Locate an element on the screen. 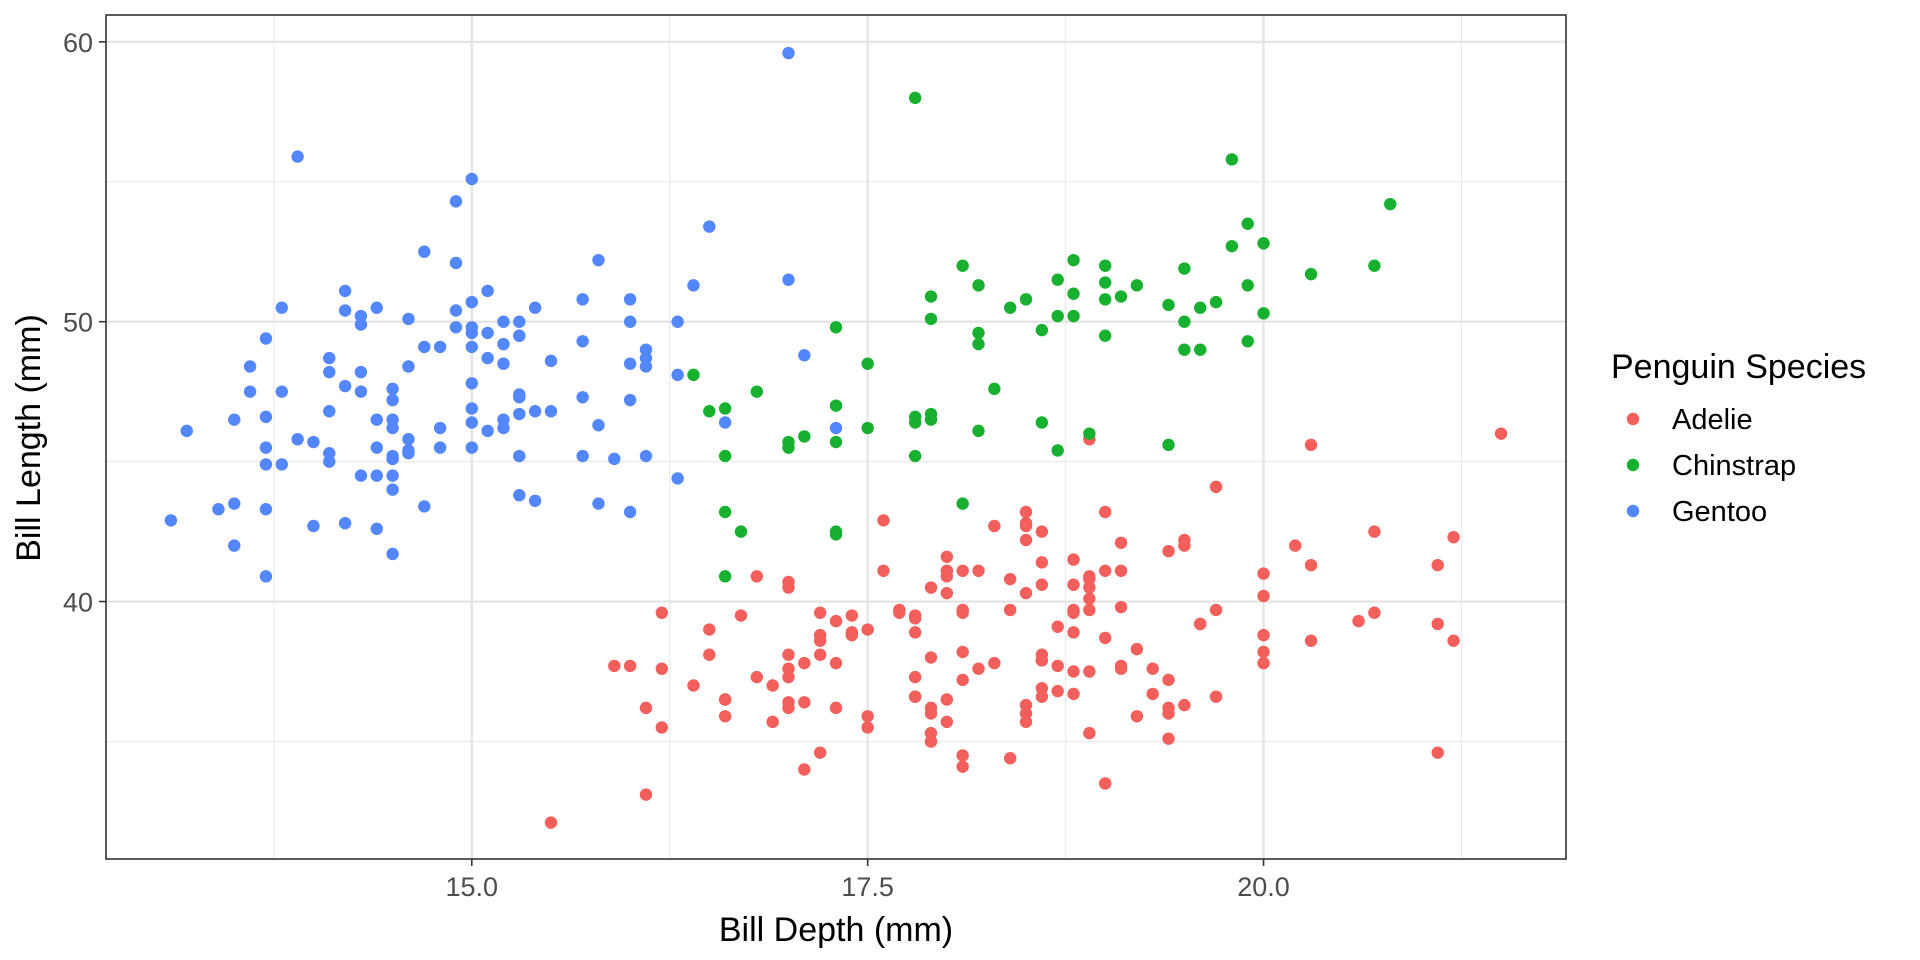 The height and width of the screenshot is (960, 1920). legend-label: Chinstrap is located at coordinates (1734, 466).